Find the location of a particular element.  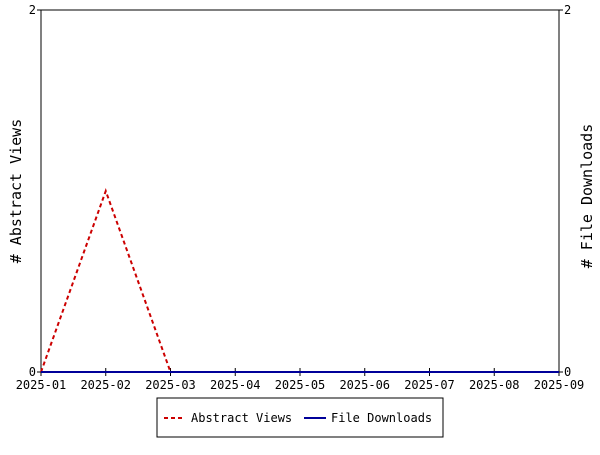

x-tick-label: 2025-05 is located at coordinates (300, 385).